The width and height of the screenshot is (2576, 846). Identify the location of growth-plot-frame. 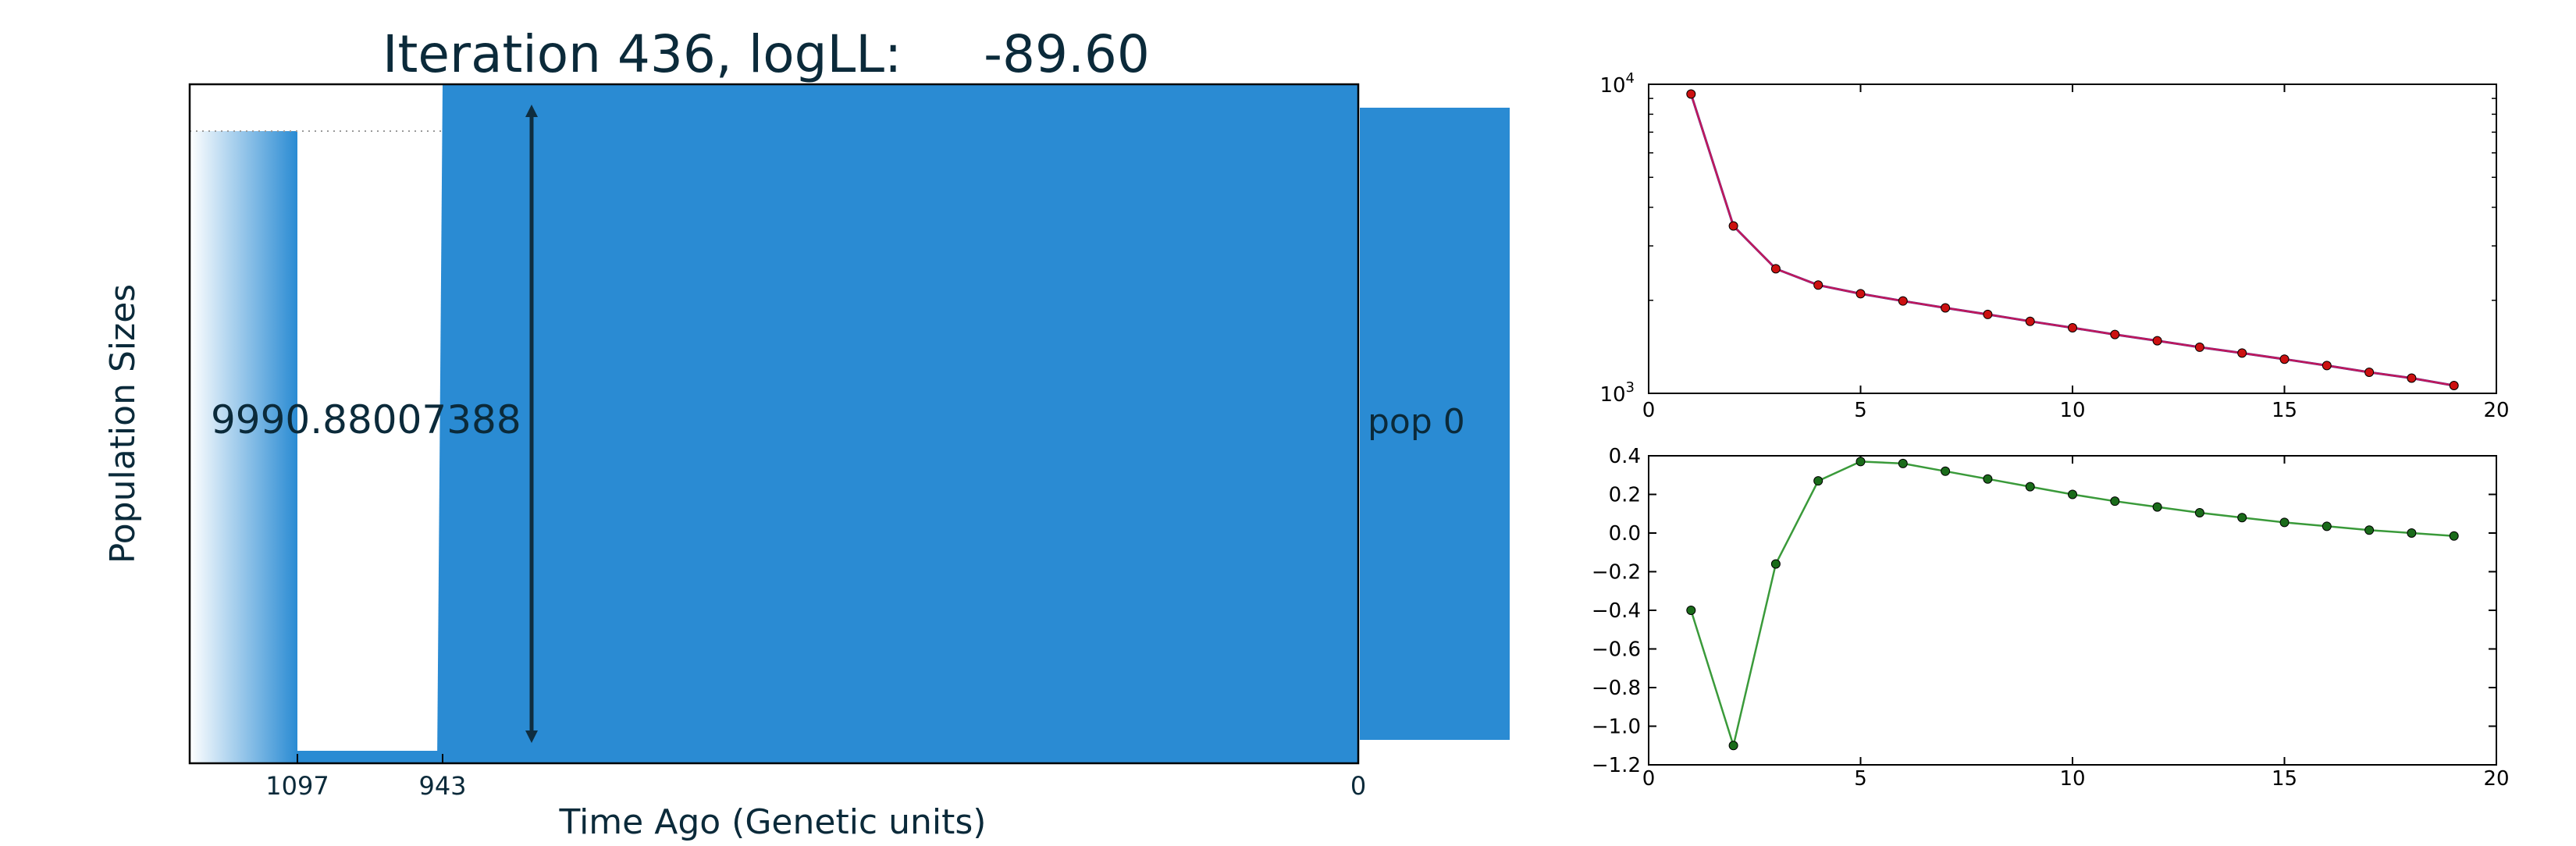
(2072, 610).